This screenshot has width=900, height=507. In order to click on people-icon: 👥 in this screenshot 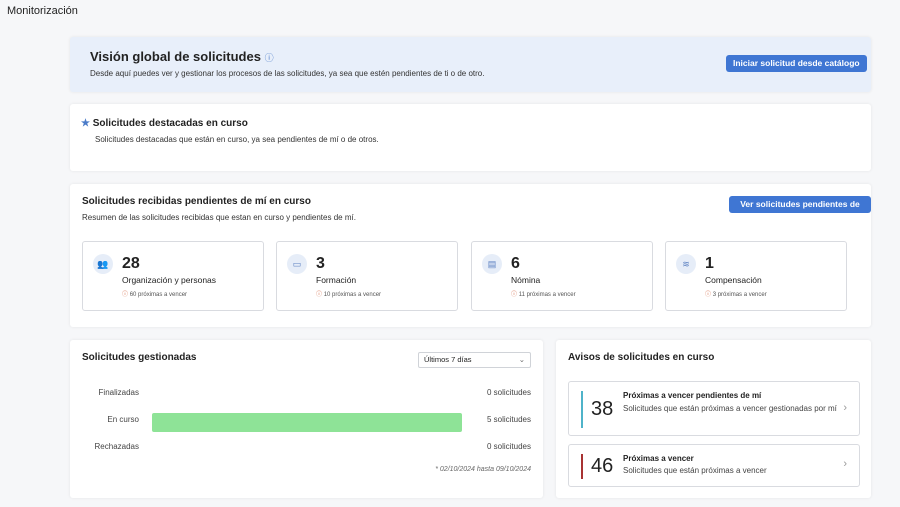, I will do `click(103, 264)`.